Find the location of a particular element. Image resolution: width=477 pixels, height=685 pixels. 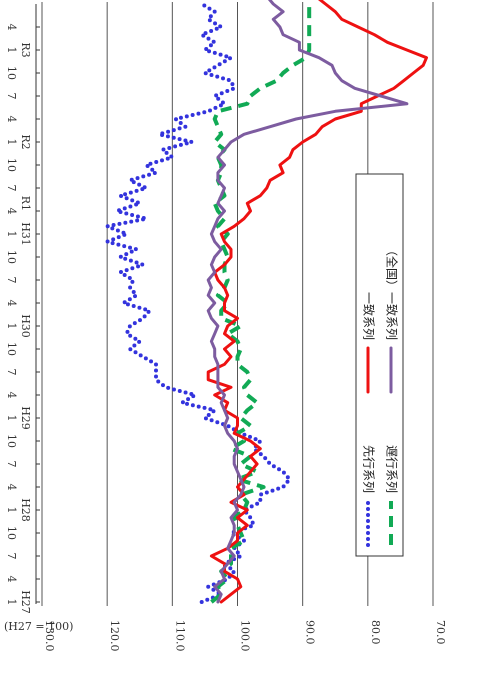

legend-label: 遅行系列 is located at coordinates (392, 469).